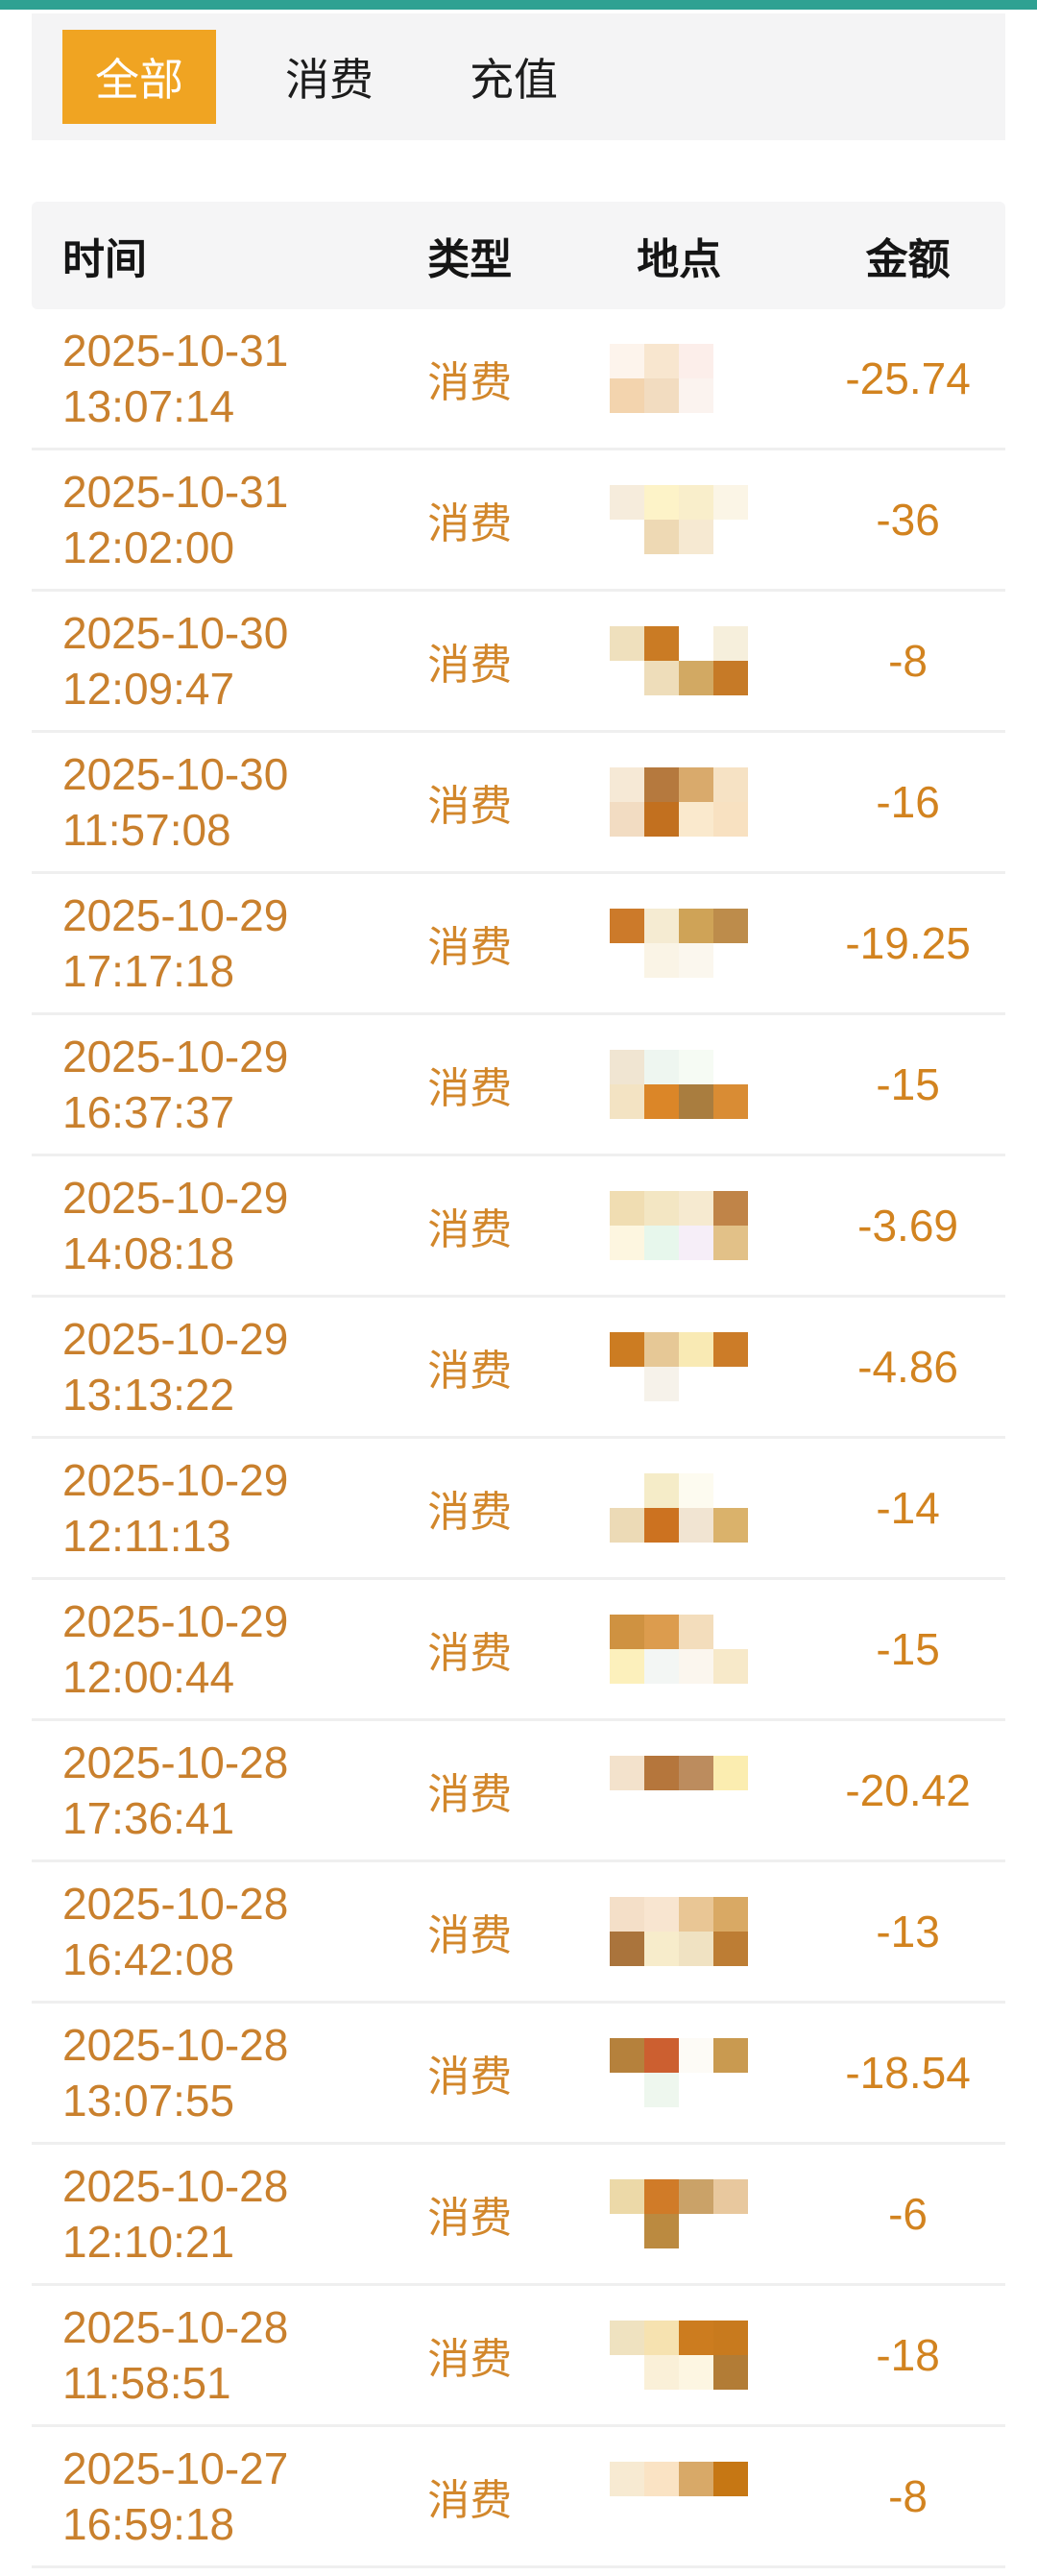 The width and height of the screenshot is (1037, 2576). Describe the element at coordinates (514, 80) in the screenshot. I see `tab-recharge: 充值` at that location.